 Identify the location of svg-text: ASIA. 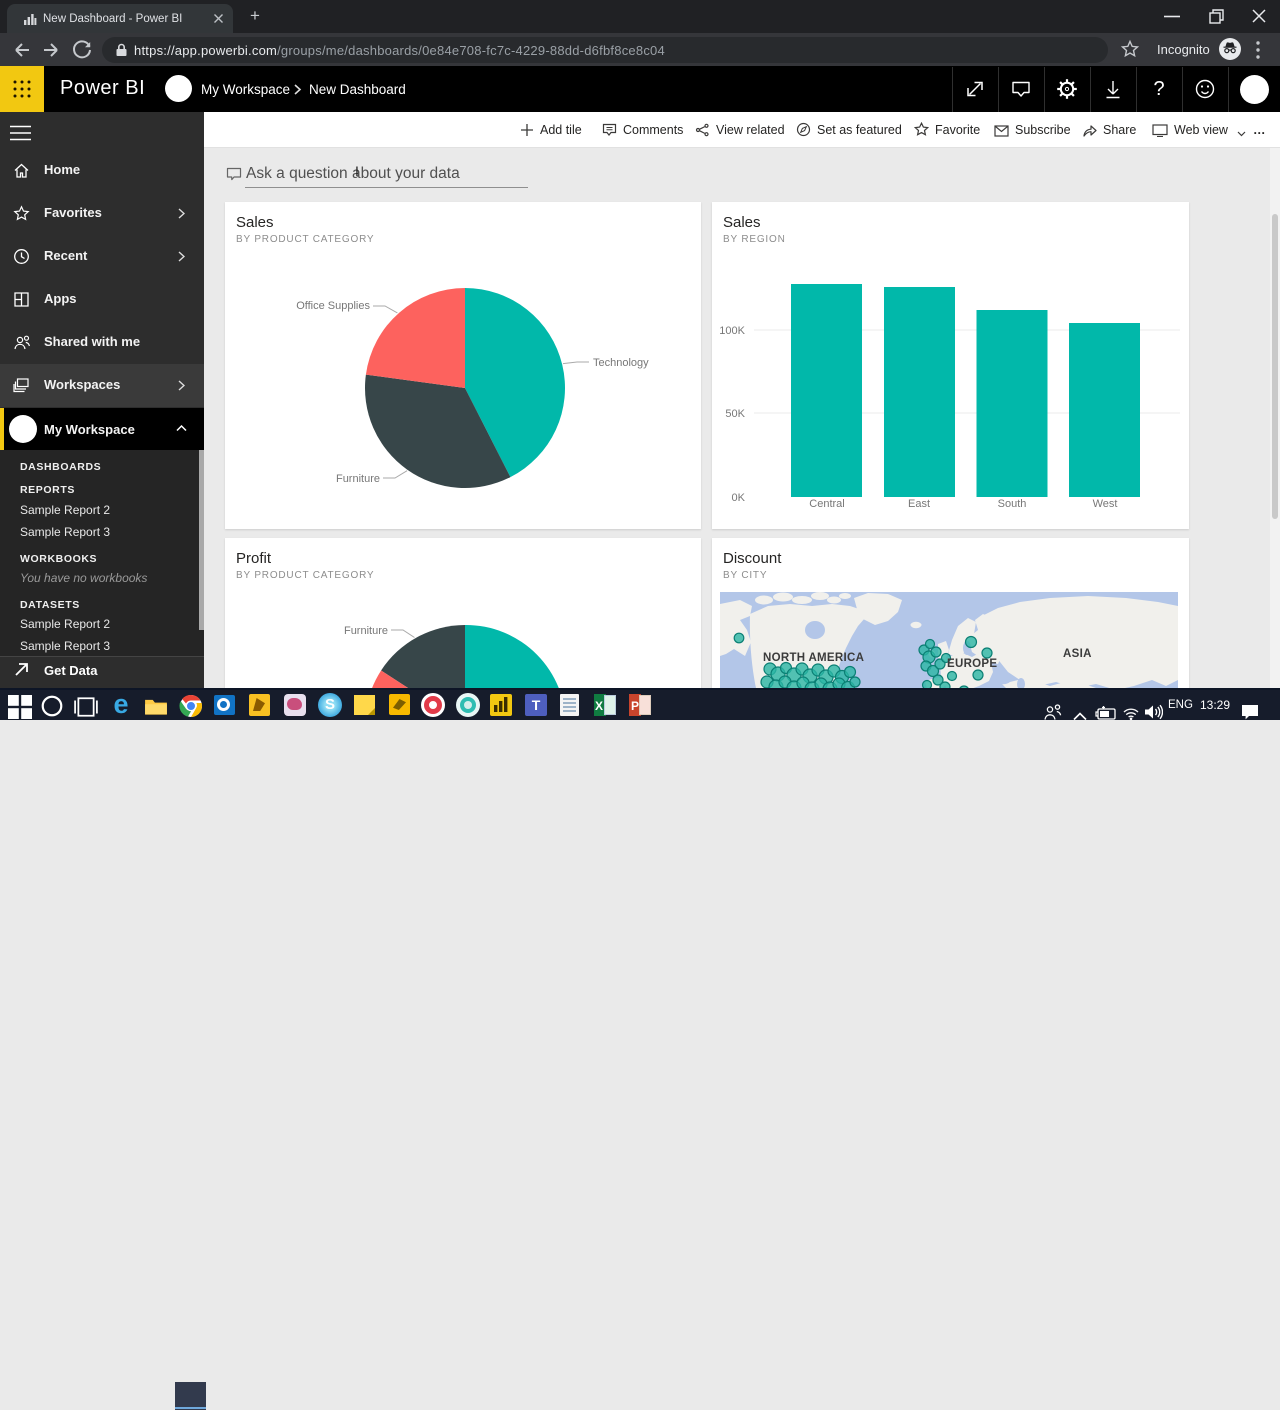
(1077, 654).